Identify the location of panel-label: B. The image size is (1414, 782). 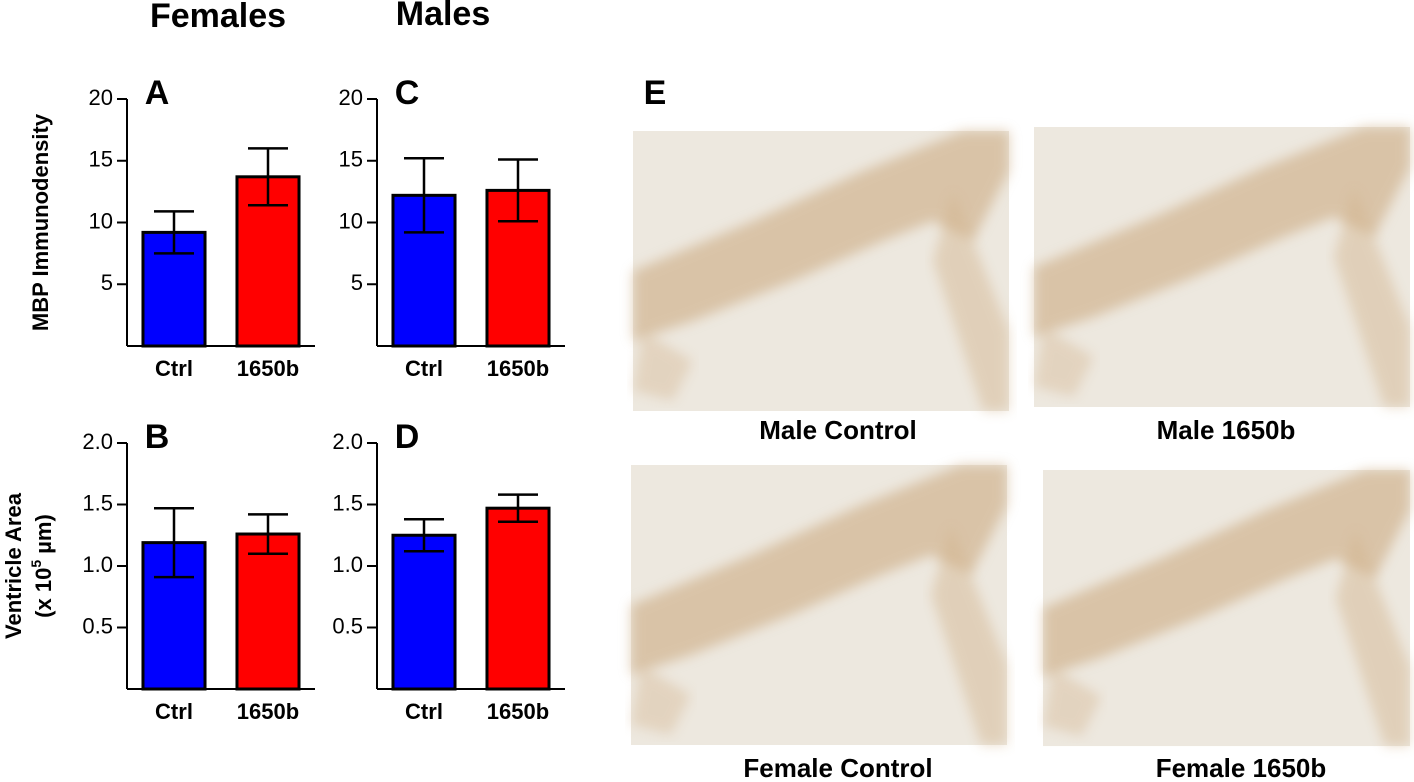
(157, 437).